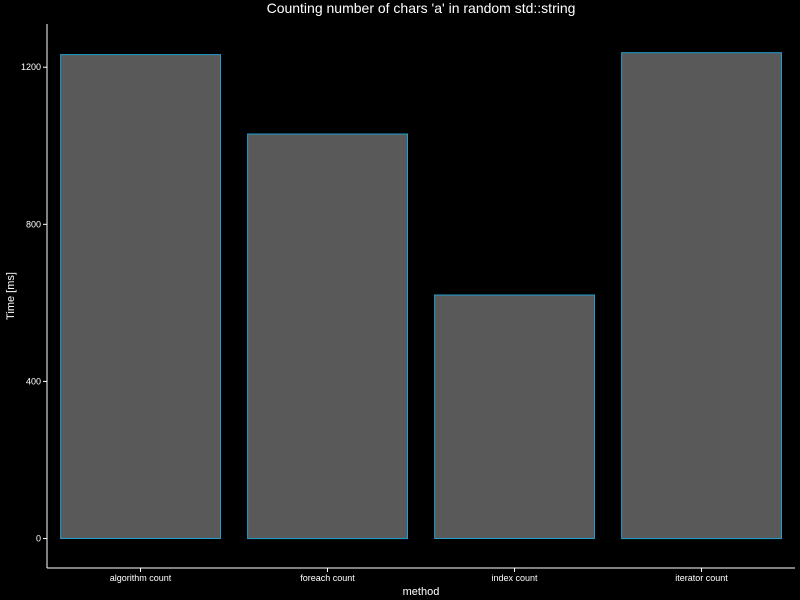 The image size is (800, 600). I want to click on y-axis-title: Time [ms], so click(11, 296).